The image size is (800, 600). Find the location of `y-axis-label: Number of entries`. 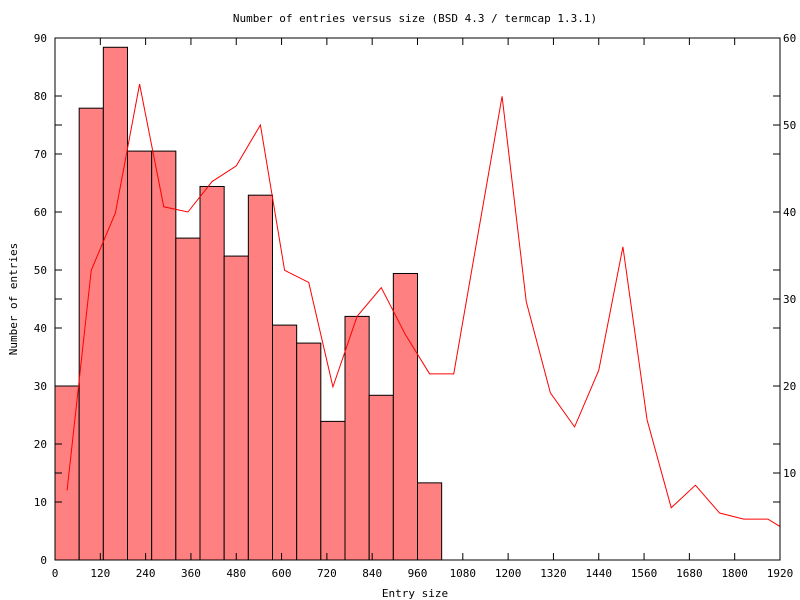

y-axis-label: Number of entries is located at coordinates (13, 299).